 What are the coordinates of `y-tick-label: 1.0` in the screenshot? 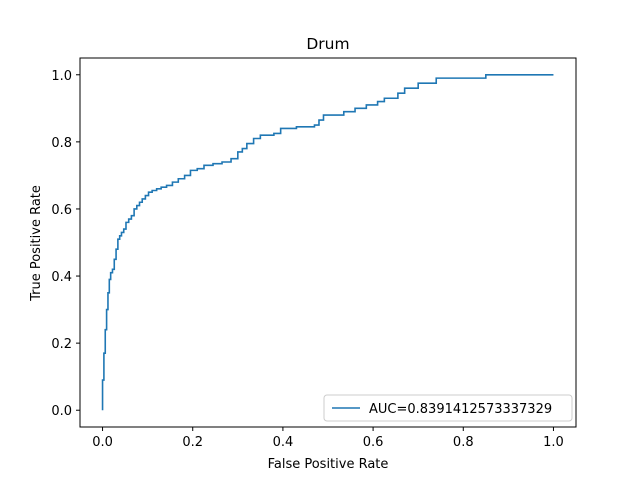 It's located at (61, 76).